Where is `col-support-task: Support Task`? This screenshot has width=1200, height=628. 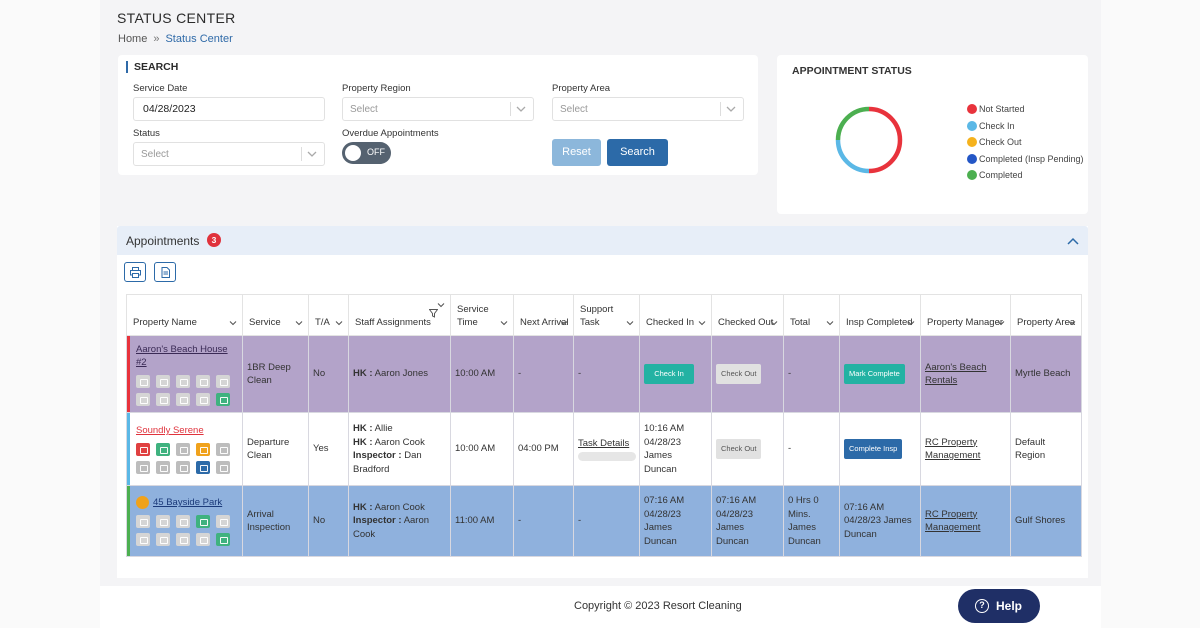 col-support-task: Support Task is located at coordinates (606, 315).